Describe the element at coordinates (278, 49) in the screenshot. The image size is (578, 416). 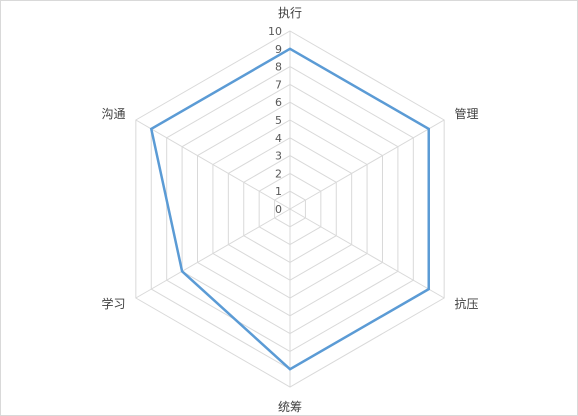
I see `tick-label-9: 9` at that location.